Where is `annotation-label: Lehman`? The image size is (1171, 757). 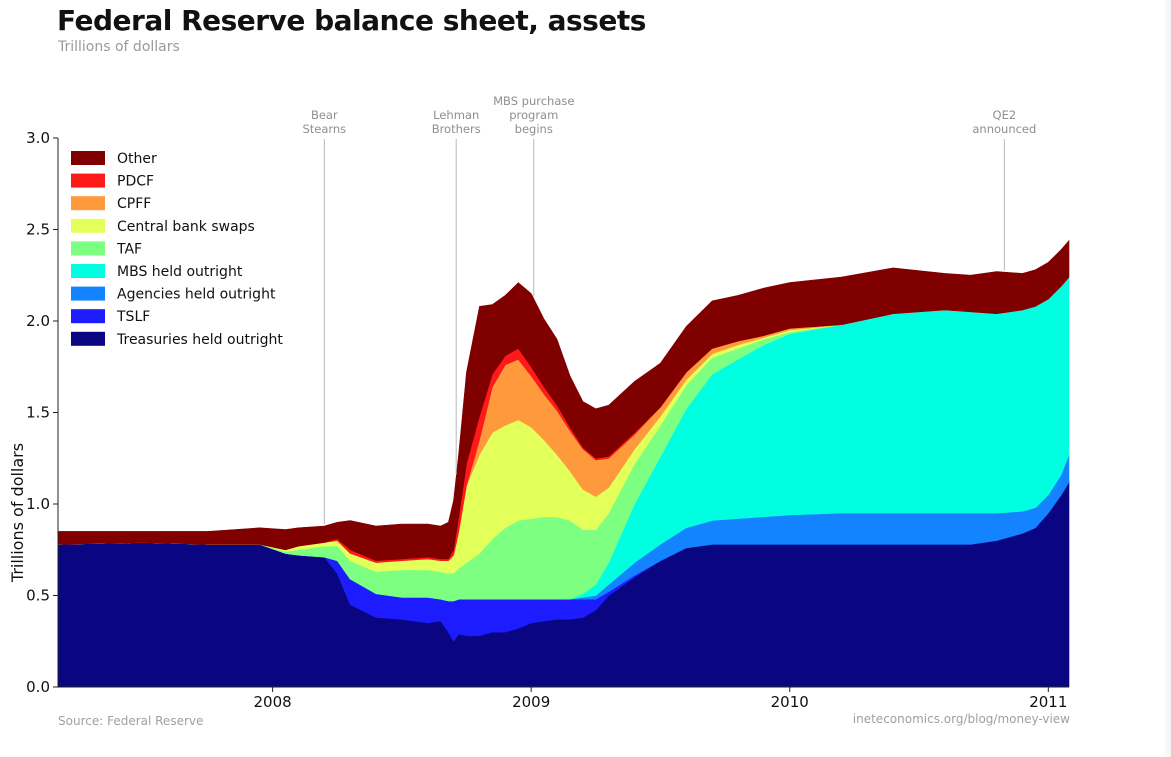
annotation-label: Lehman is located at coordinates (456, 115).